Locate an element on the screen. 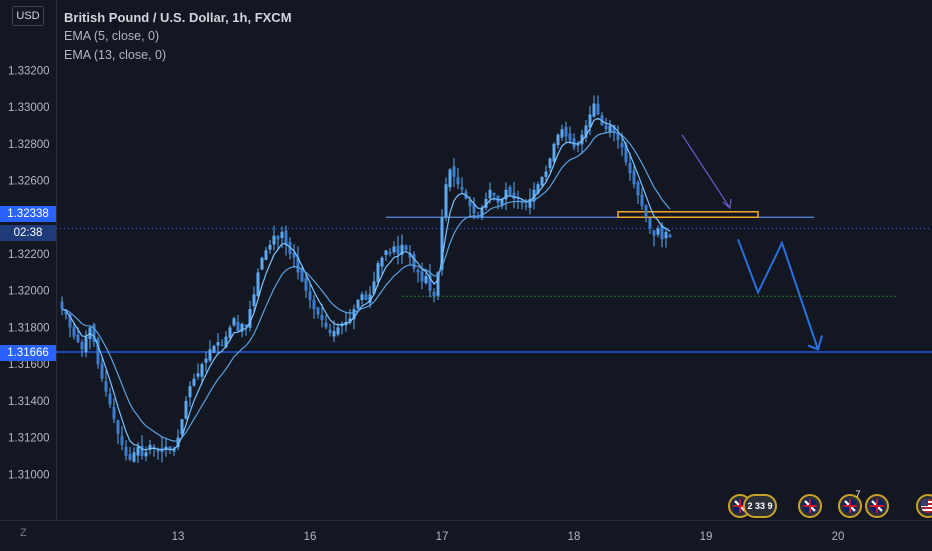  countdown-tag: 02:38 is located at coordinates (28, 233).